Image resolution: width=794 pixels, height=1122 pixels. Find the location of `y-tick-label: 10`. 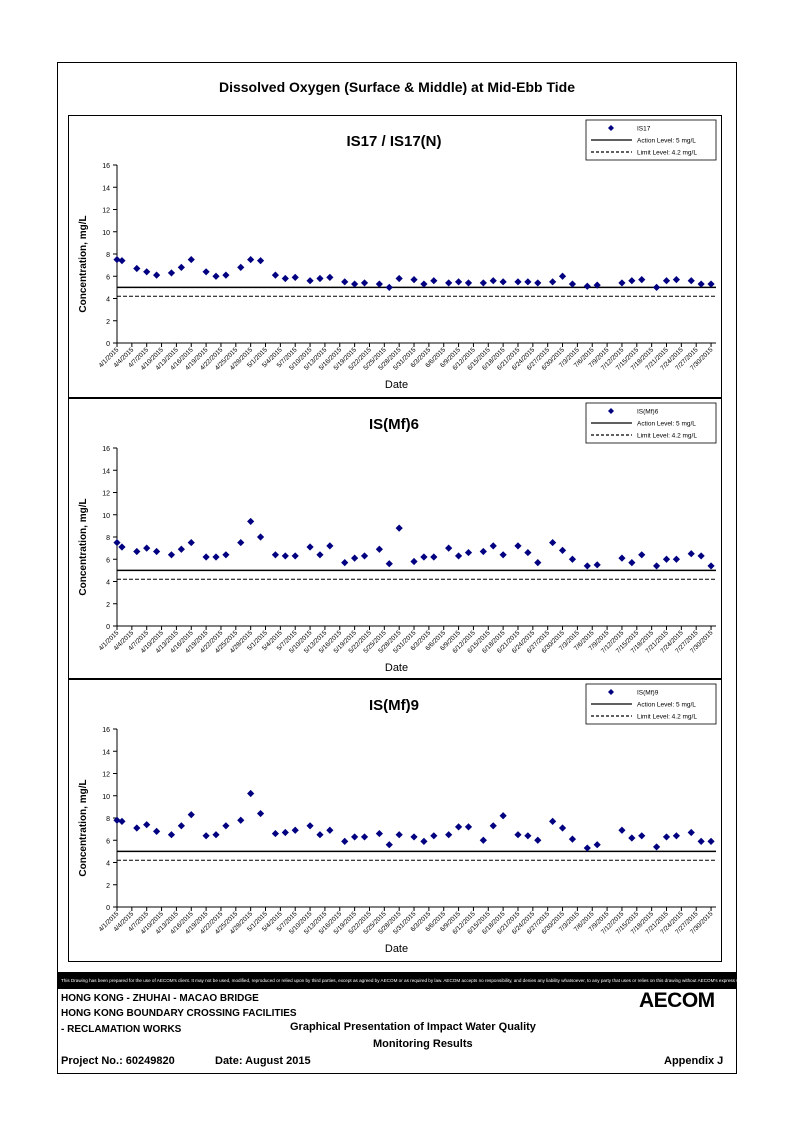

y-tick-label: 10 is located at coordinates (106, 516).